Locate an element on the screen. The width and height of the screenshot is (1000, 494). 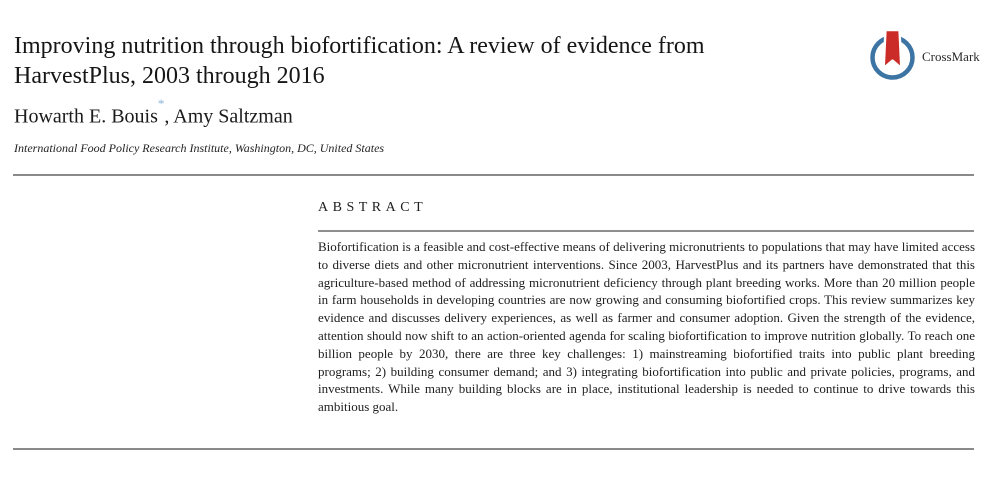
author-byline: Howarth E. Bouis*, Amy Saltzman is located at coordinates (153, 112).